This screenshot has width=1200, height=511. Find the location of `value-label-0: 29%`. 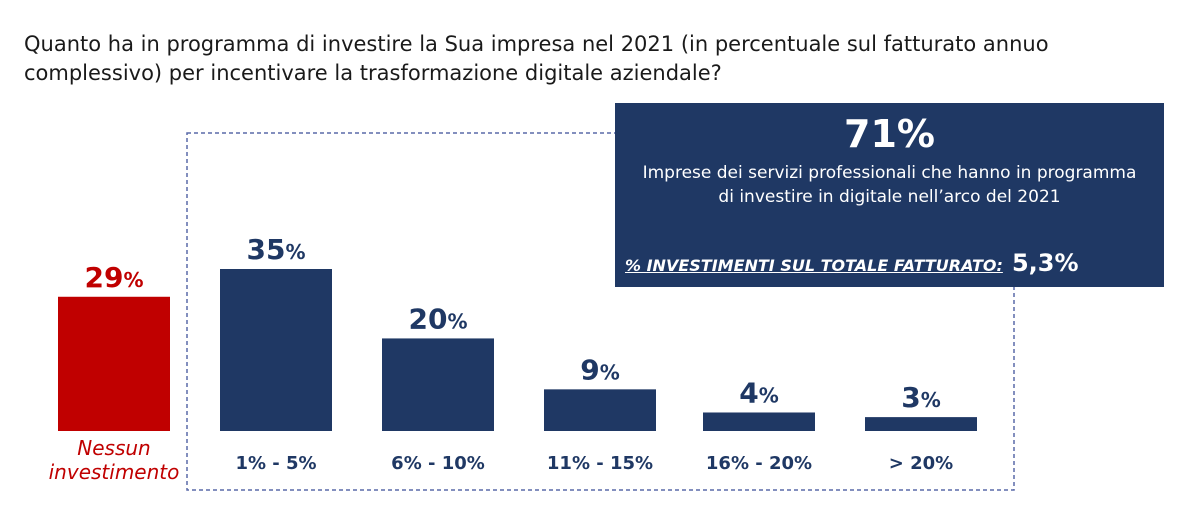

value-label-0: 29% is located at coordinates (113, 277).